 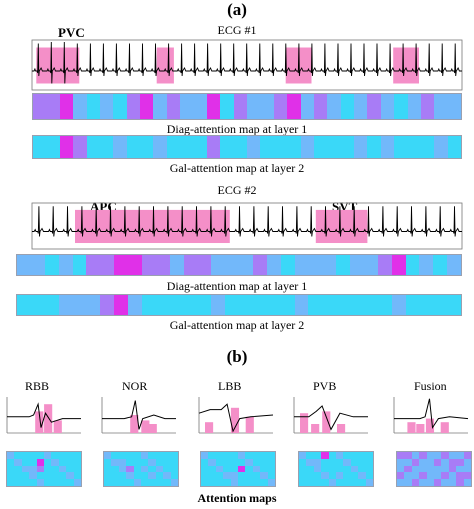 I want to click on ecg2-title: ECG #2, so click(x=237, y=190).